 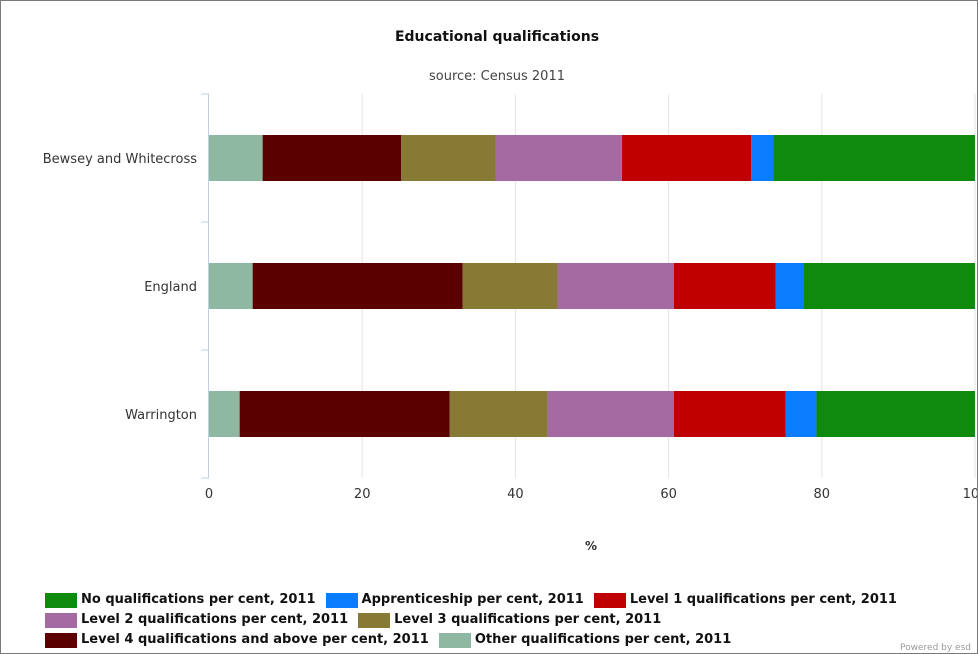 What do you see at coordinates (198, 599) in the screenshot?
I see `legend-label: No qualifications per cent, 2011` at bounding box center [198, 599].